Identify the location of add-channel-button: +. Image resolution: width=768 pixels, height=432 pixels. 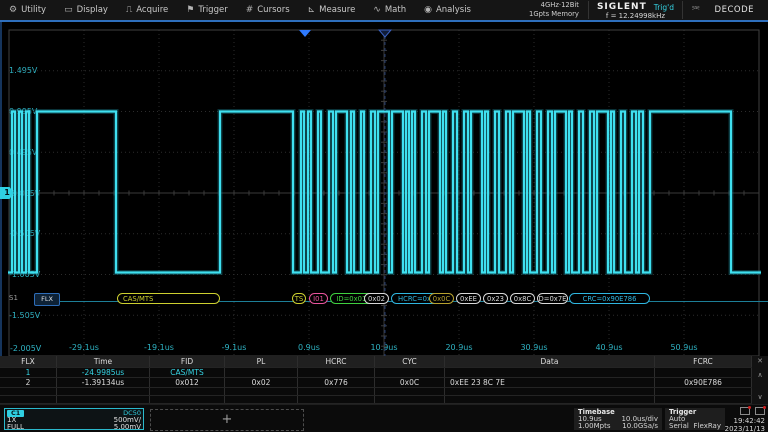
(227, 420).